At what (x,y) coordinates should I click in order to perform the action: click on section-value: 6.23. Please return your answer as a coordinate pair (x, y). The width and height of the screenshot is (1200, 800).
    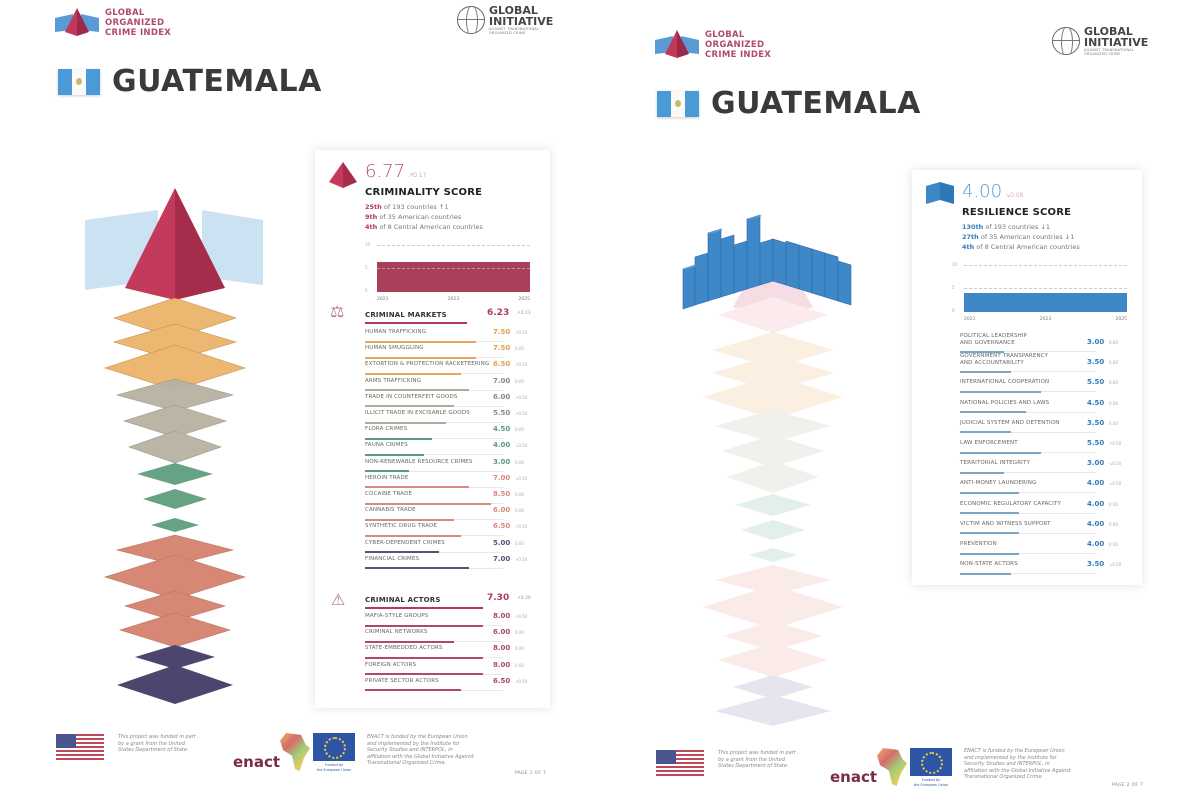
    Looking at the image, I should click on (498, 313).